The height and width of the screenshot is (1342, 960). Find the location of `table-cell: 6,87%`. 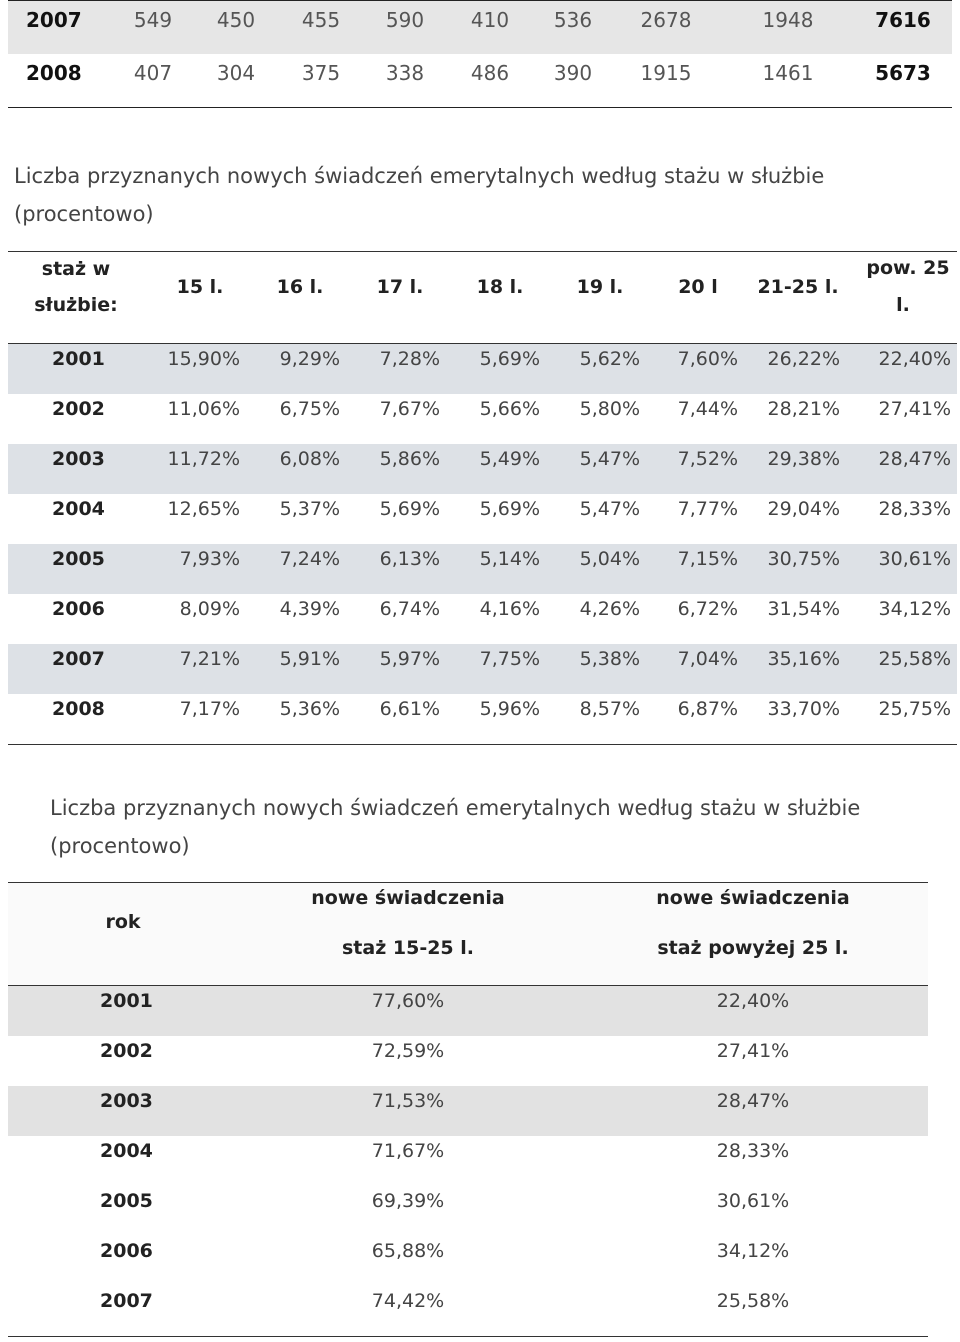

table-cell: 6,87% is located at coordinates (707, 709).